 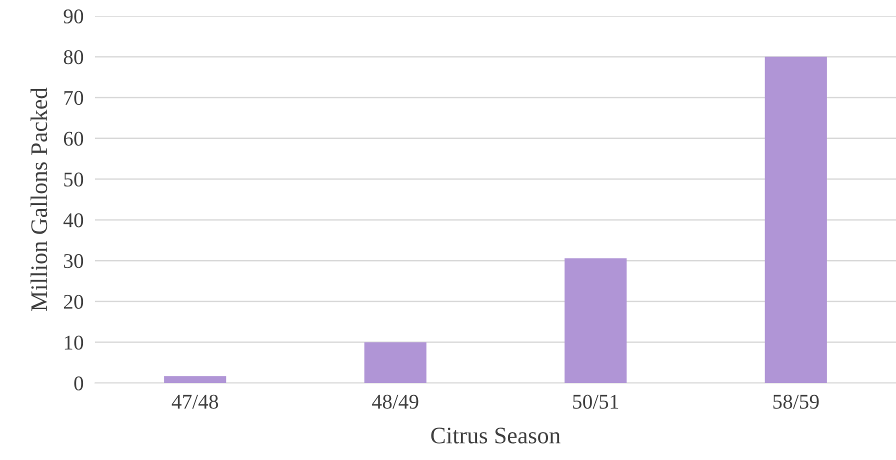 I want to click on x-tick-label: 50/51, so click(x=595, y=401).